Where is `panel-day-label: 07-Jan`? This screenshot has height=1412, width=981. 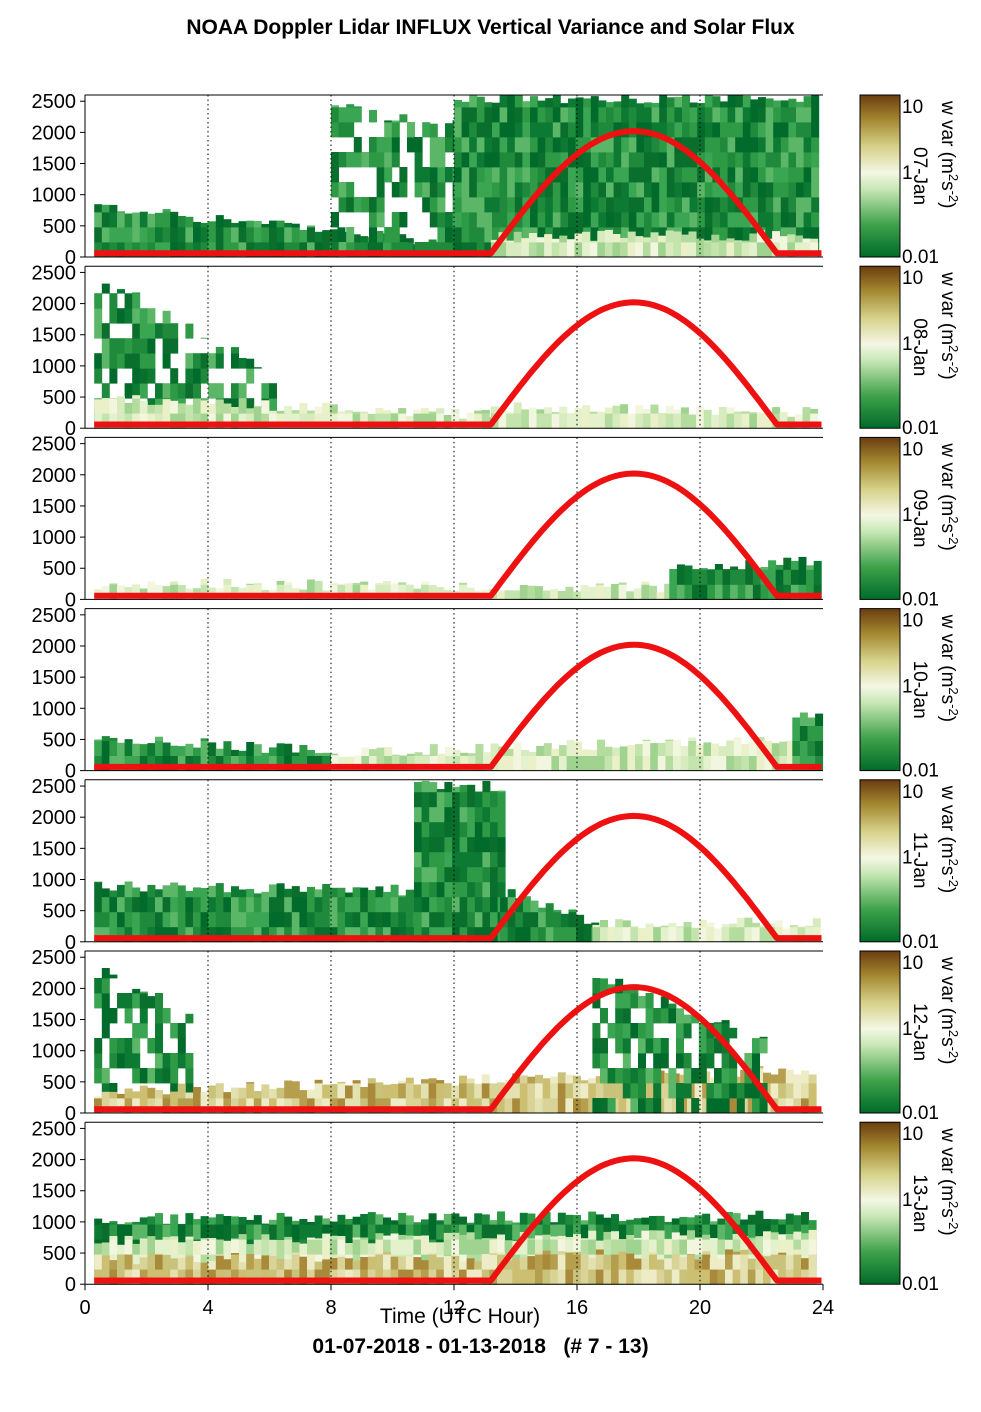 panel-day-label: 07-Jan is located at coordinates (919, 176).